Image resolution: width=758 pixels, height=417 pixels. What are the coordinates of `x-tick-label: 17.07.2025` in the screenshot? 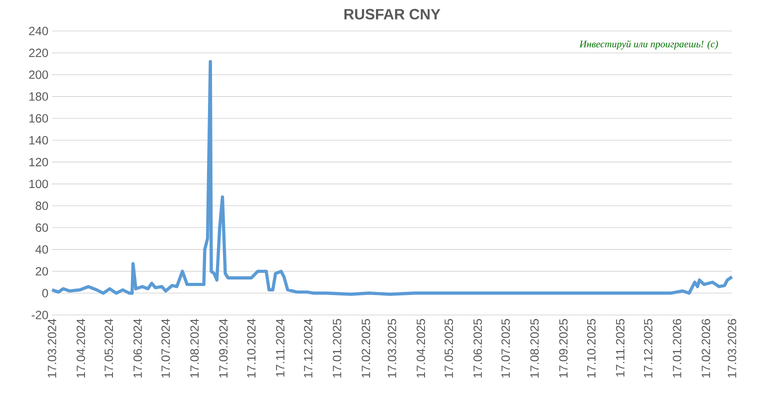 It's located at (505, 348).